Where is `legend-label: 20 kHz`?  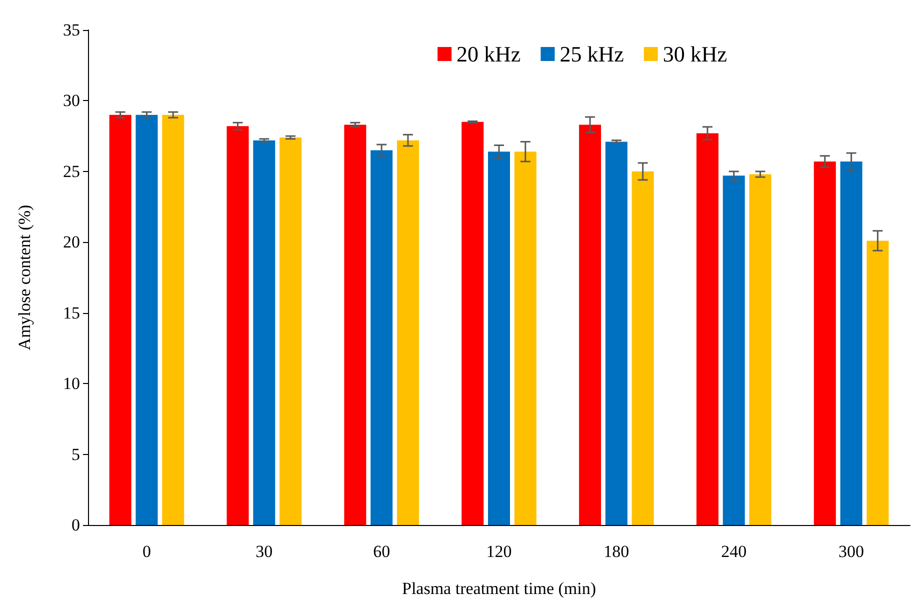
legend-label: 20 kHz is located at coordinates (488, 54).